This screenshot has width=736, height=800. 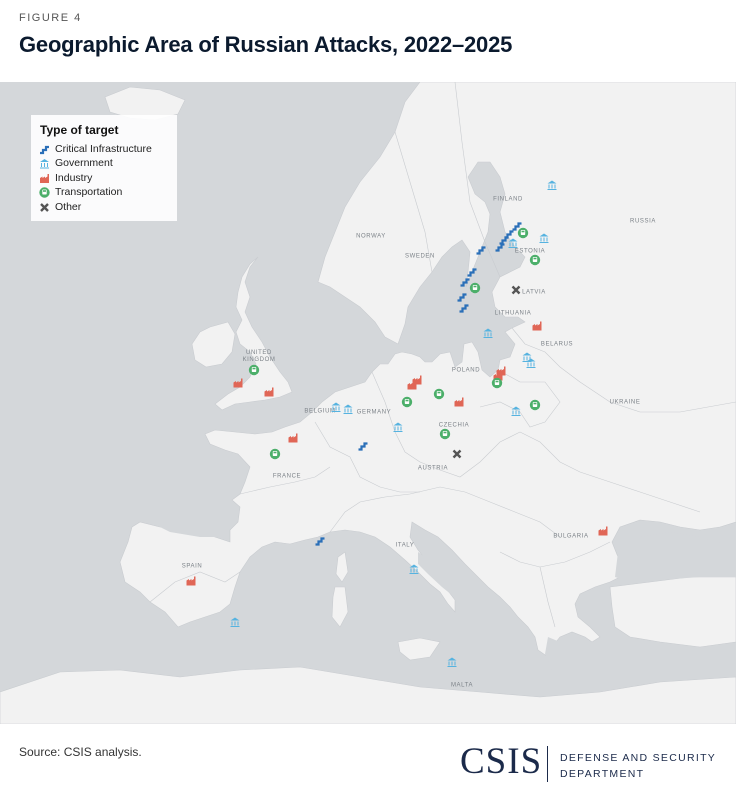 What do you see at coordinates (508, 199) in the screenshot?
I see `label-finland: FINLAND` at bounding box center [508, 199].